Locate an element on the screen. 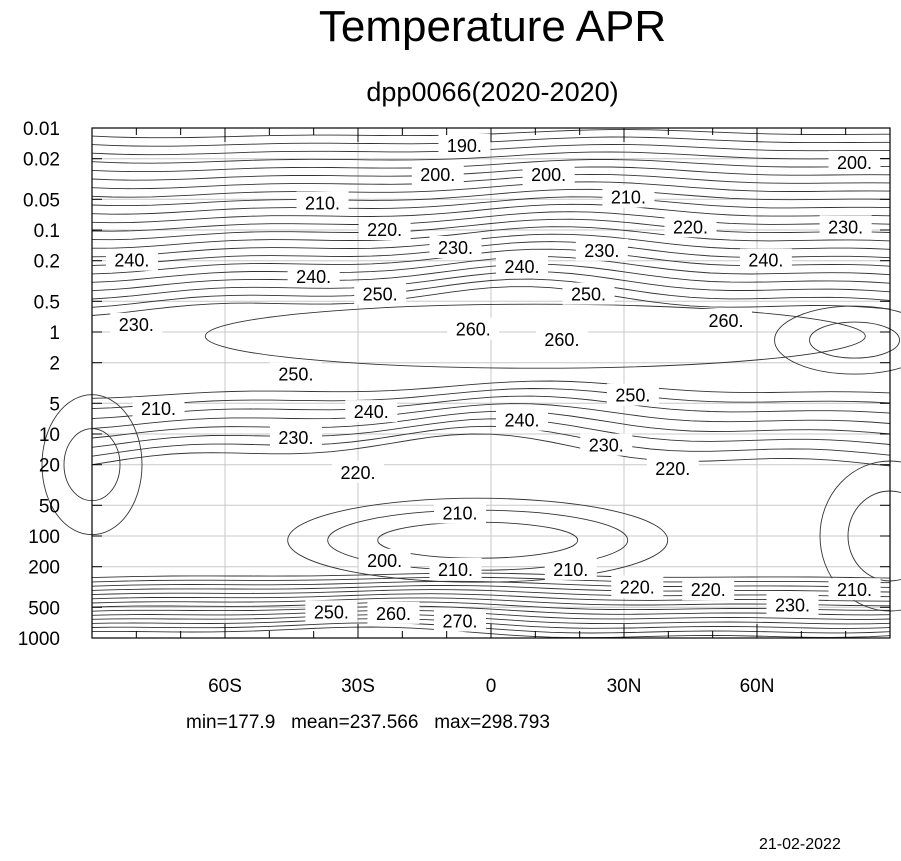 The width and height of the screenshot is (901, 861). y-tick-label: 1 is located at coordinates (54, 333).